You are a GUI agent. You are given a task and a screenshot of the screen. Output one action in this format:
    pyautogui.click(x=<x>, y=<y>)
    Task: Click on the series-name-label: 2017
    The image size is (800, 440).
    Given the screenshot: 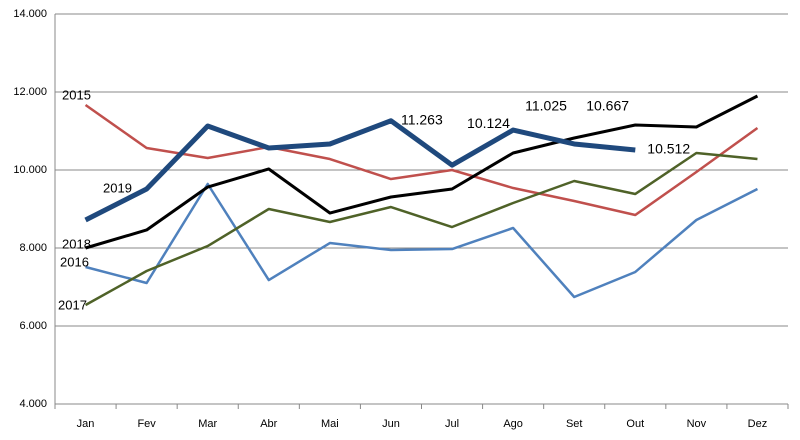 What is the action you would take?
    pyautogui.click(x=72, y=304)
    